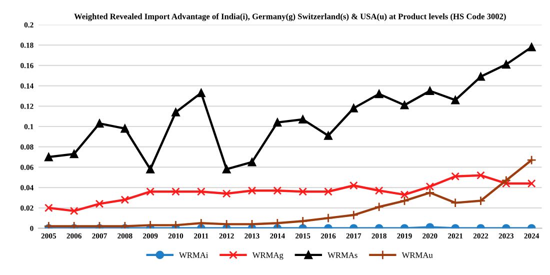 This screenshot has height=275, width=550. Describe the element at coordinates (290, 17) in the screenshot. I see `chart-title: Weighted Revealed Import Advantage of India(i), Germany(g) Switzerland(s) & USA(u) at Product levels (HS Code 3002)` at that location.